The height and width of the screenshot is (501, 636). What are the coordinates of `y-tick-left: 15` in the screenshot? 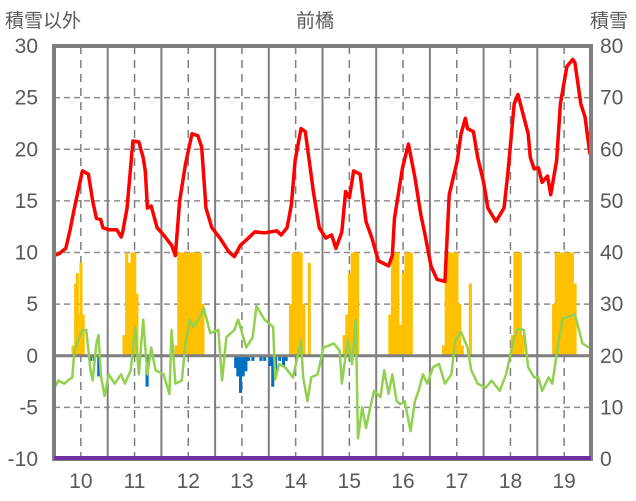 It's located at (26, 201).